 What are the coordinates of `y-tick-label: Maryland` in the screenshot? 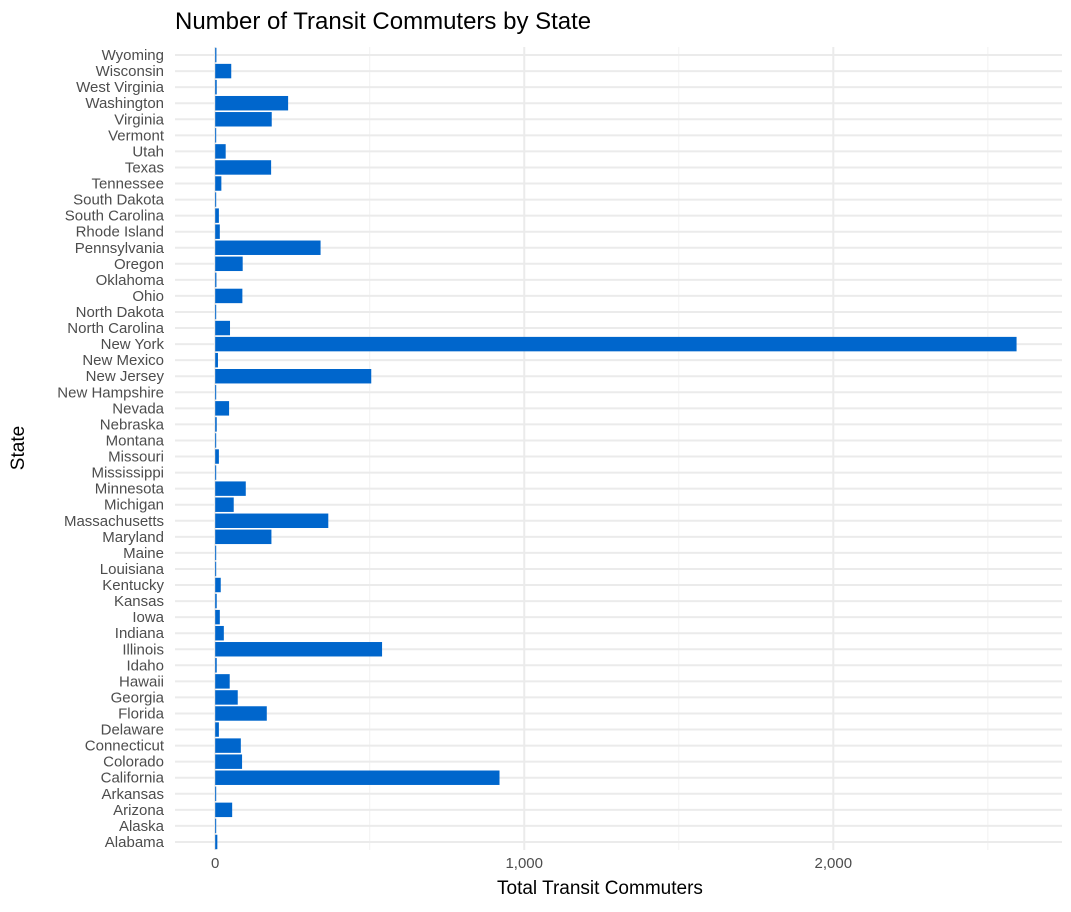 It's located at (133, 537).